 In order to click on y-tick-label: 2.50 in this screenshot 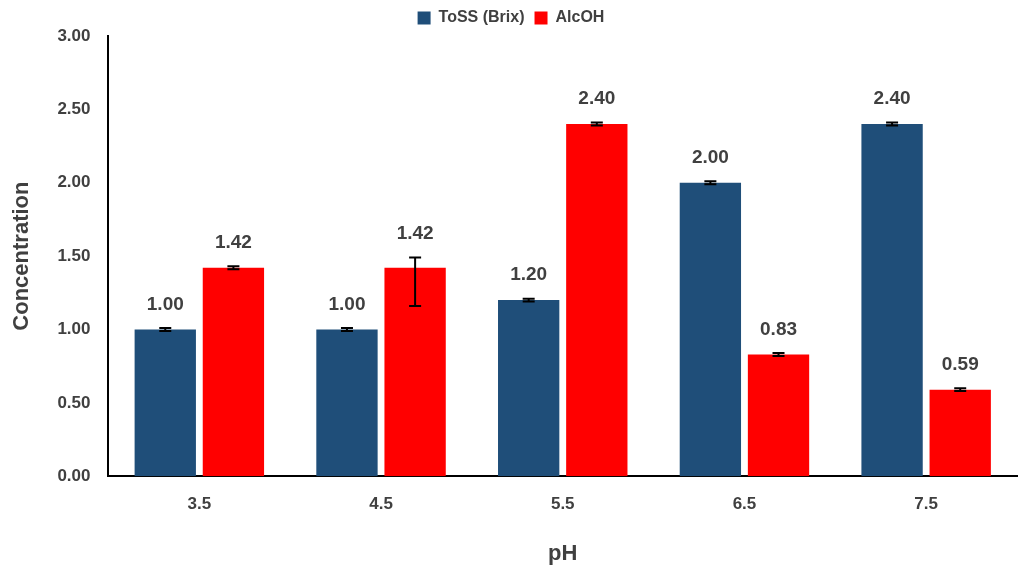, I will do `click(74, 109)`.